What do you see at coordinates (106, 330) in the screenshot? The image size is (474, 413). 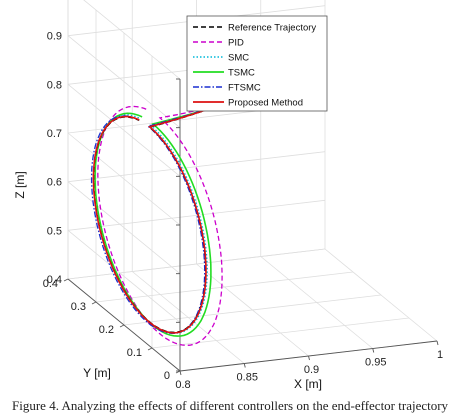 I see `y-tick-label: 0.2` at bounding box center [106, 330].